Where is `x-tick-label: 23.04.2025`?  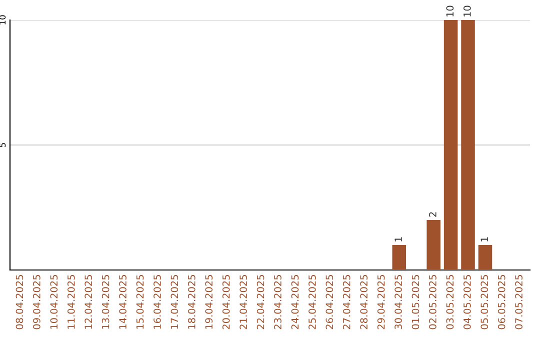 x-tick-label: 23.04.2025 is located at coordinates (278, 302).